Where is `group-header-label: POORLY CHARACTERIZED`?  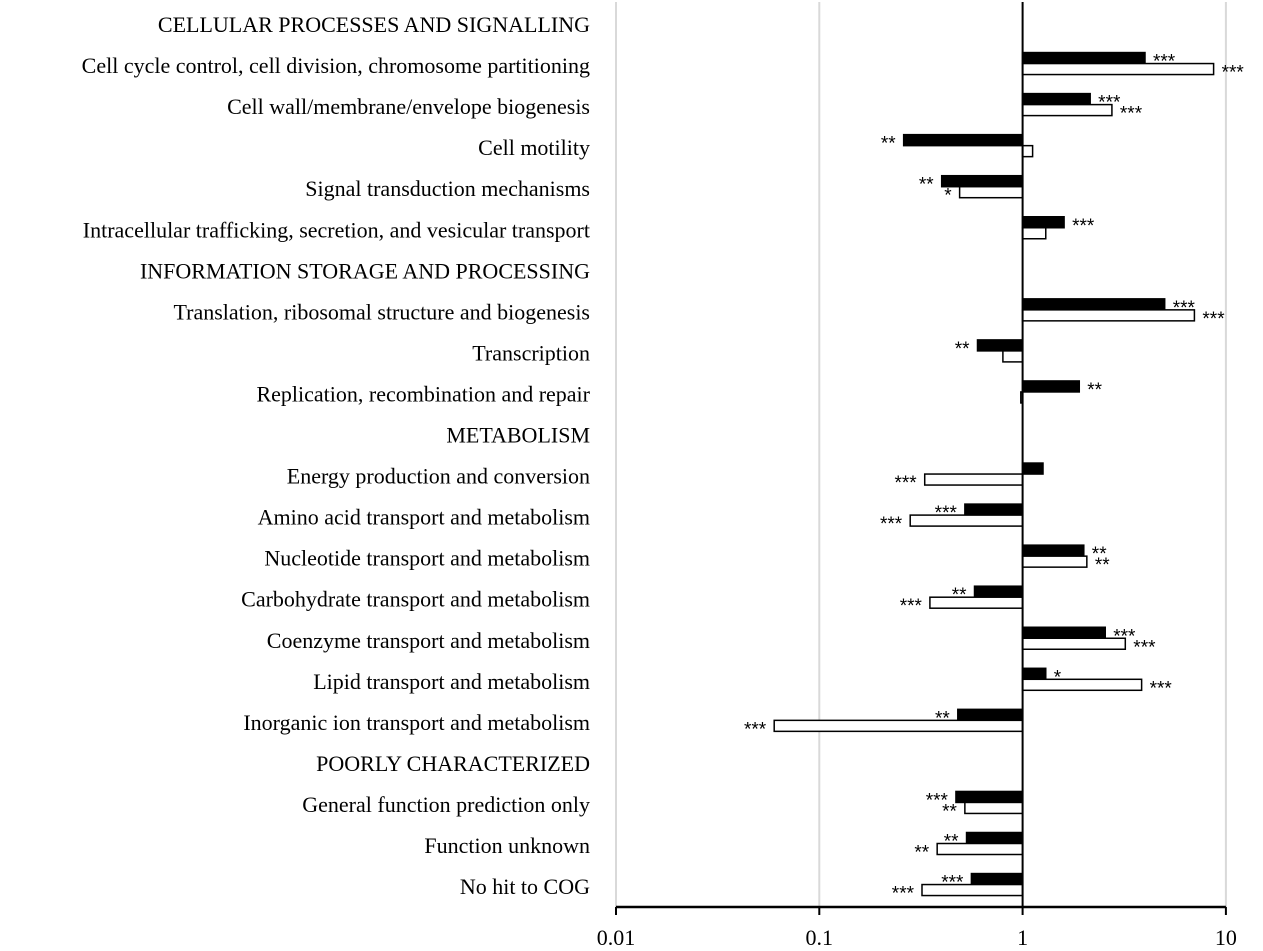
group-header-label: POORLY CHARACTERIZED is located at coordinates (453, 763).